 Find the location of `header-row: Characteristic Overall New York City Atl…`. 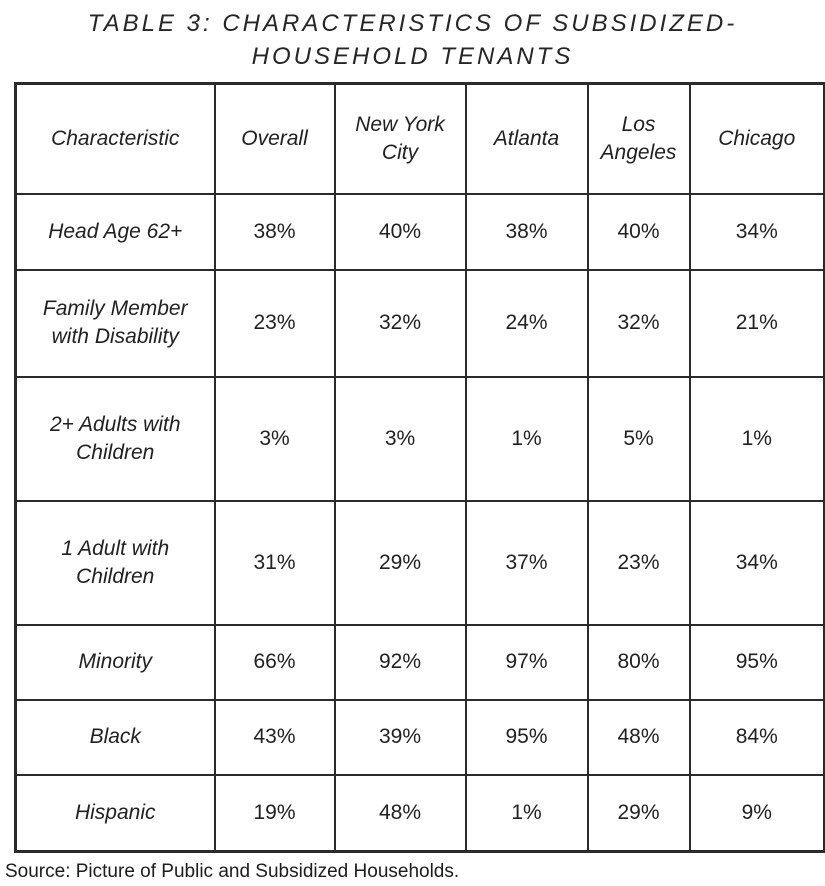

header-row: Characteristic Overall New York City Atl… is located at coordinates (419, 138).